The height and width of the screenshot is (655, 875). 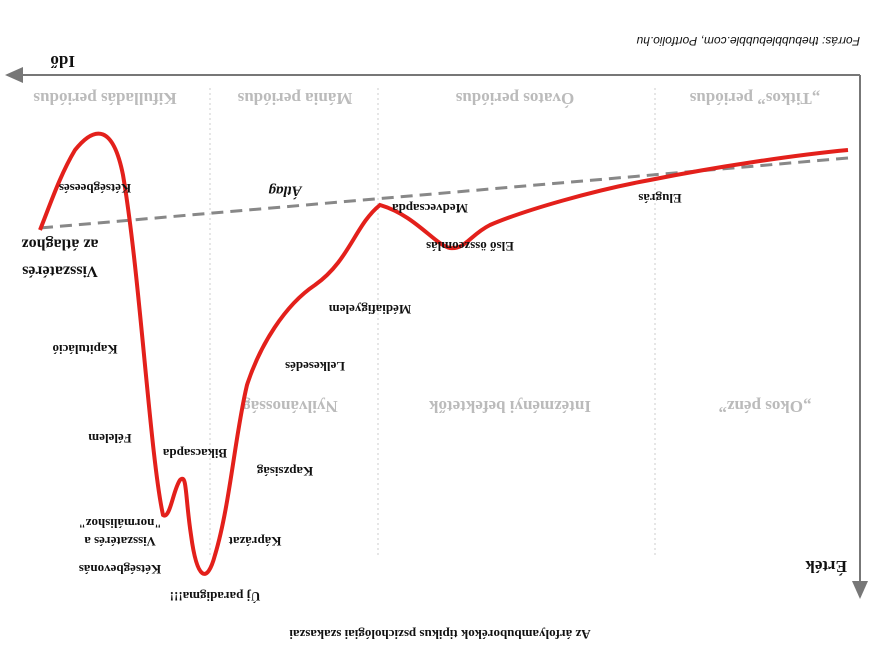 What do you see at coordinates (284, 471) in the screenshot?
I see `curve-label: Kapzsiság` at bounding box center [284, 471].